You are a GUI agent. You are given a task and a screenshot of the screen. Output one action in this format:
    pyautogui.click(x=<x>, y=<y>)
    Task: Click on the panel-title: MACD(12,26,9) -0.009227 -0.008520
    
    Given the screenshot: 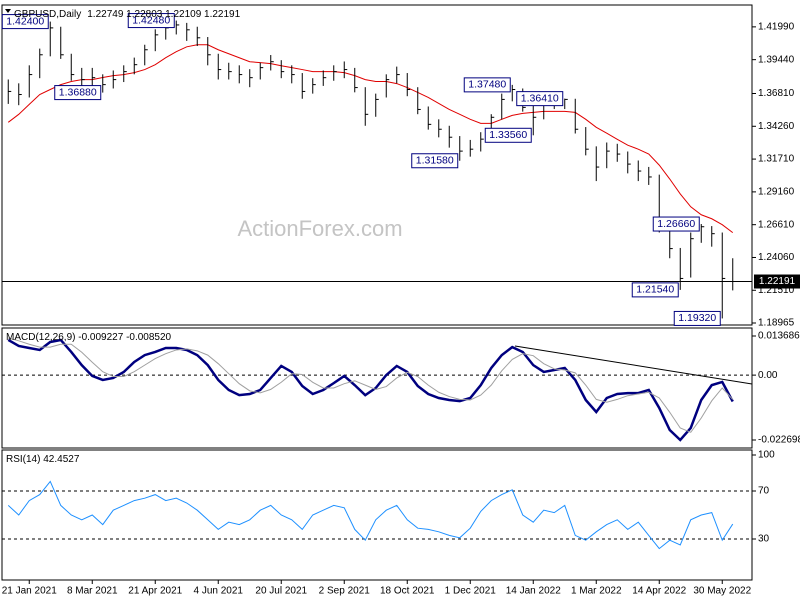 What is the action you would take?
    pyautogui.click(x=89, y=337)
    